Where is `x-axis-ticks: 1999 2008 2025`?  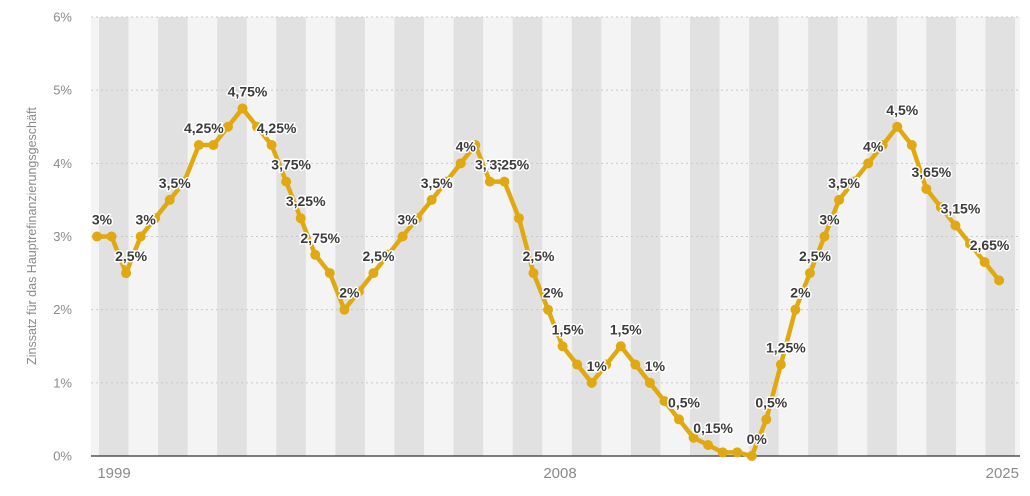 x-axis-ticks: 1999 2008 2025 is located at coordinates (558, 473).